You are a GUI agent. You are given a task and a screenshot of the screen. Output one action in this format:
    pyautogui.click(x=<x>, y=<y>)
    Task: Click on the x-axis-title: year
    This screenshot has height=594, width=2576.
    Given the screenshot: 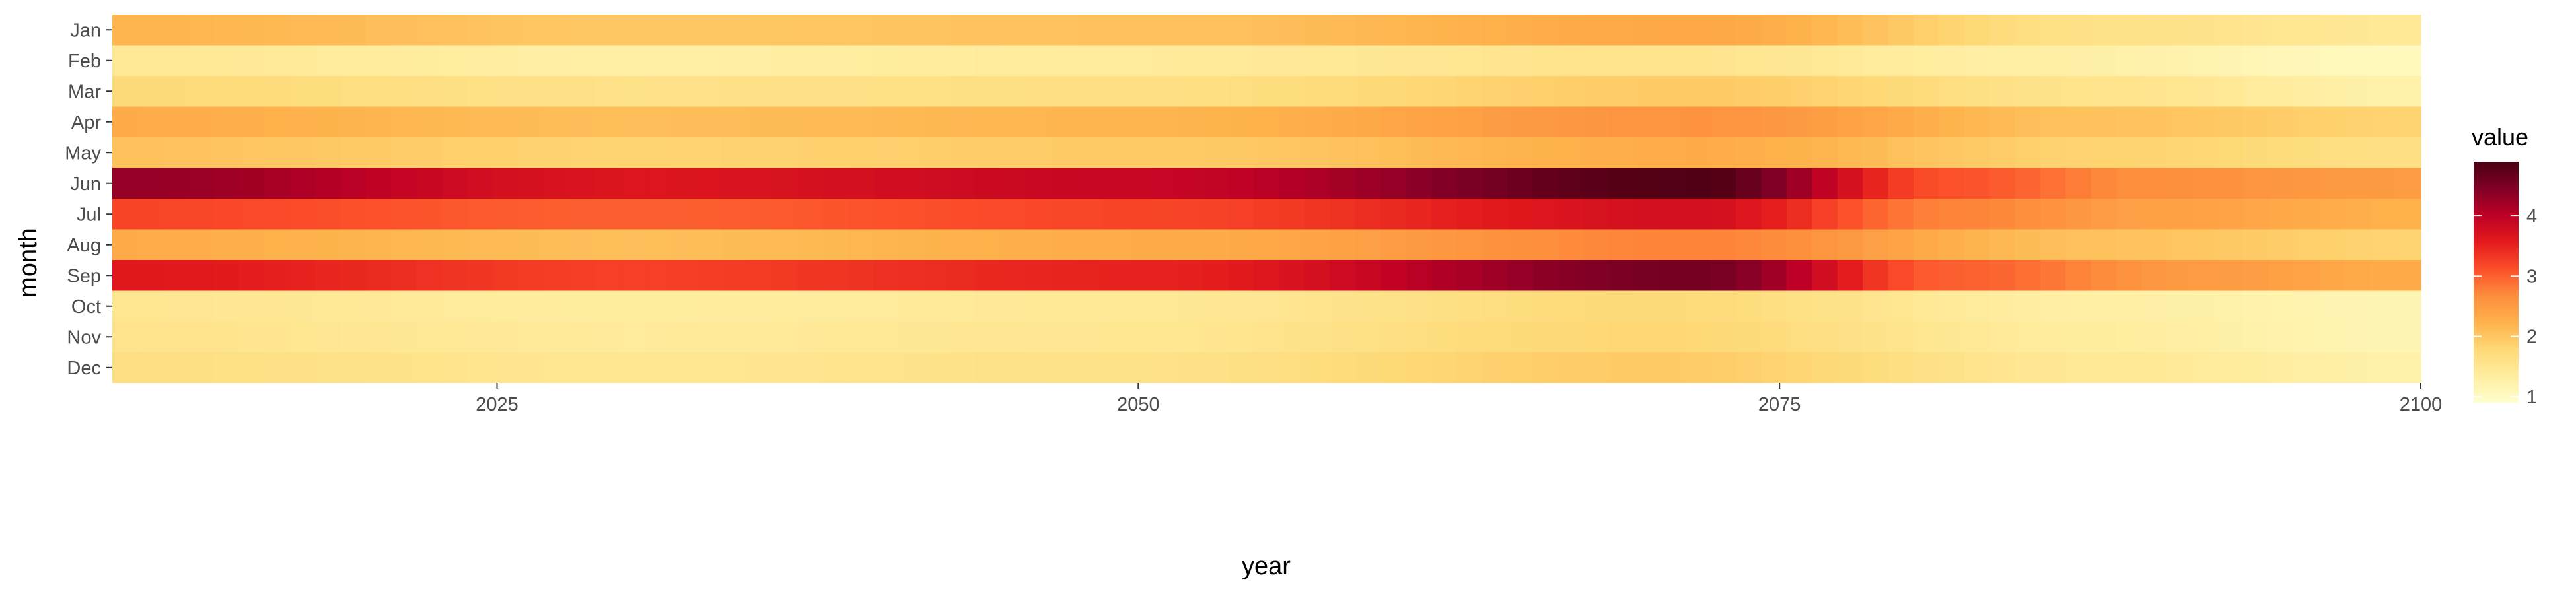 What is the action you would take?
    pyautogui.click(x=1266, y=566)
    